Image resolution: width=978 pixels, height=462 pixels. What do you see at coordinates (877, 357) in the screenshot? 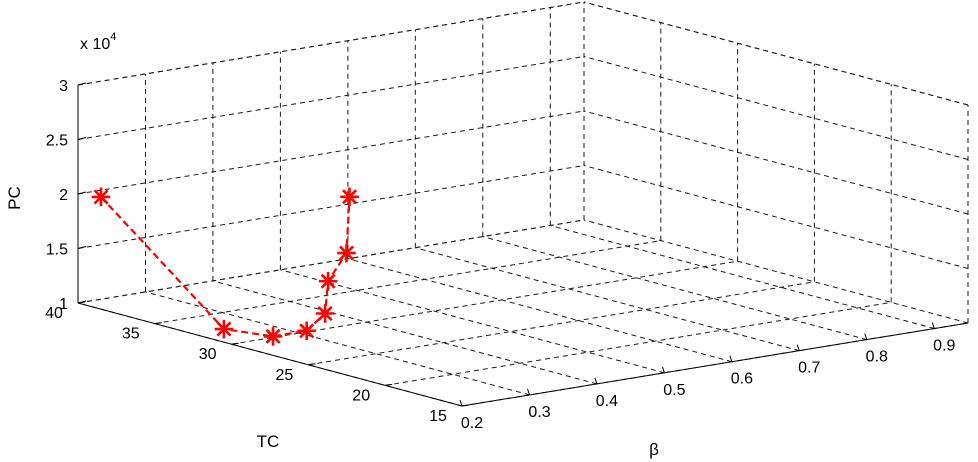
I see `beta-tick-label: 0.8` at bounding box center [877, 357].